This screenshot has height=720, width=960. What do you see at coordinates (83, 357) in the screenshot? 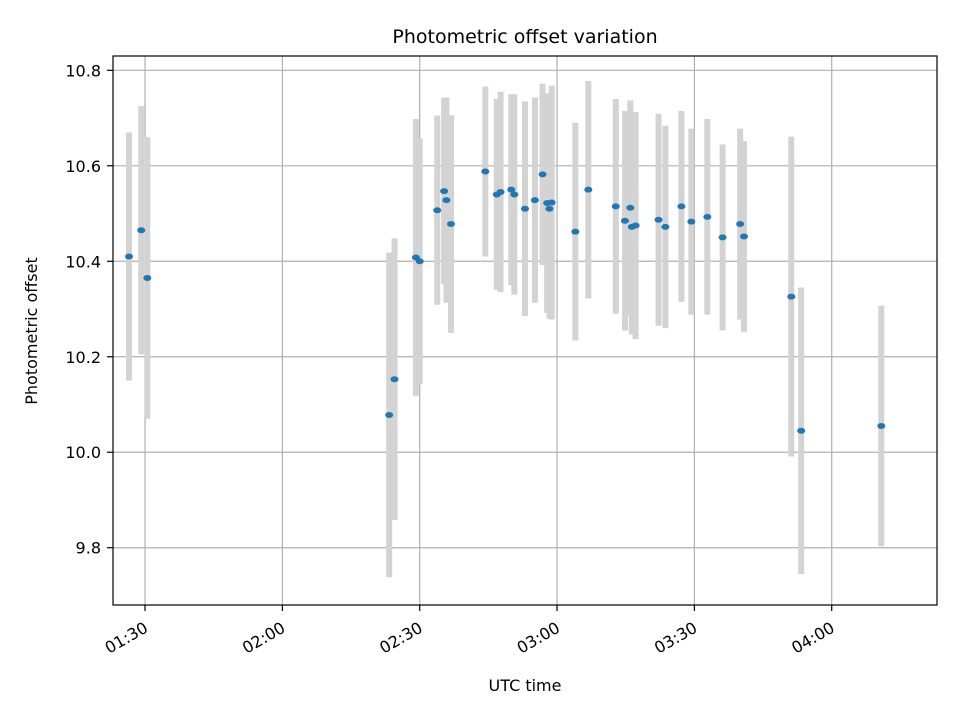
I see `y-tick-label: 10.2` at bounding box center [83, 357].